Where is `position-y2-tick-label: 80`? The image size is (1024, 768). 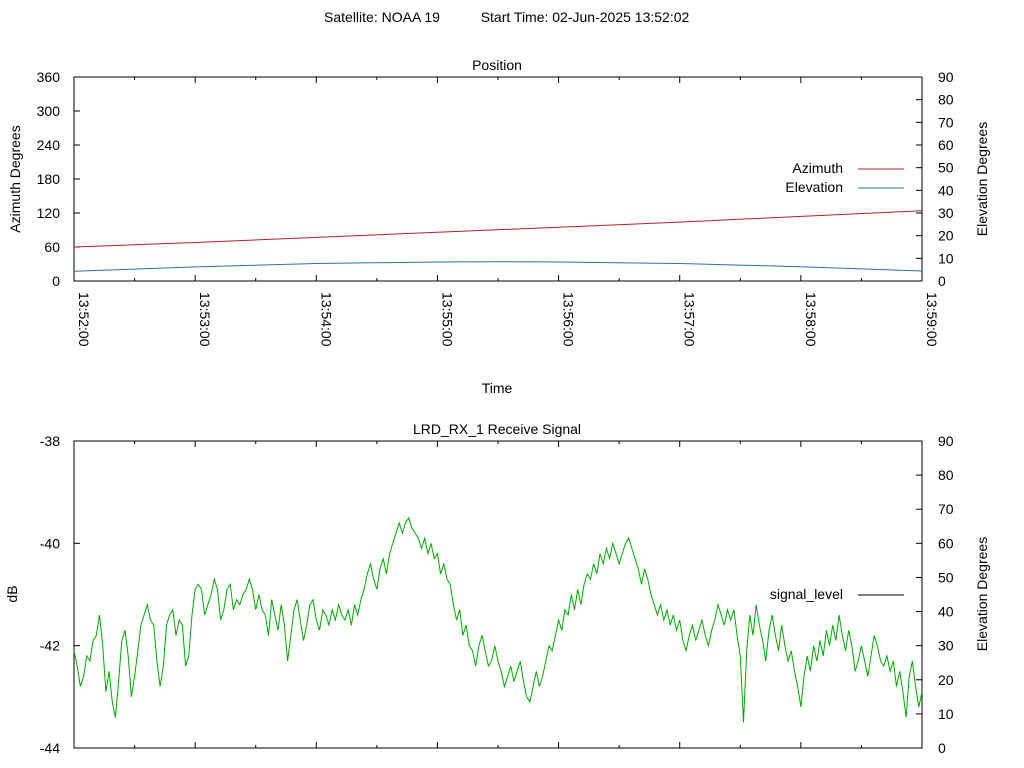
position-y2-tick-label: 80 is located at coordinates (946, 100).